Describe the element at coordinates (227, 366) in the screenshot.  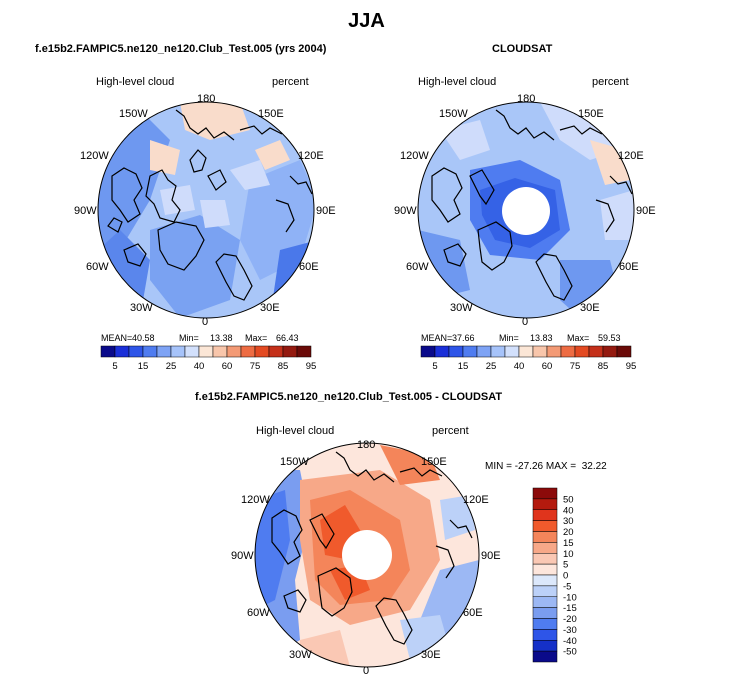
I see `cb1-label-4: 60` at that location.